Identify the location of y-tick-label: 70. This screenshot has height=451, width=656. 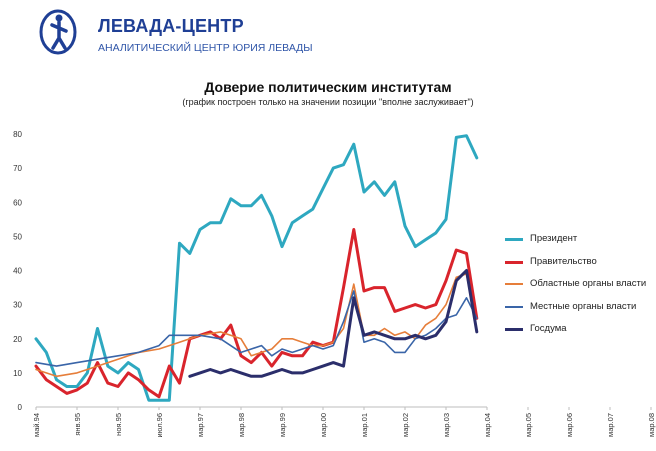
(17, 168).